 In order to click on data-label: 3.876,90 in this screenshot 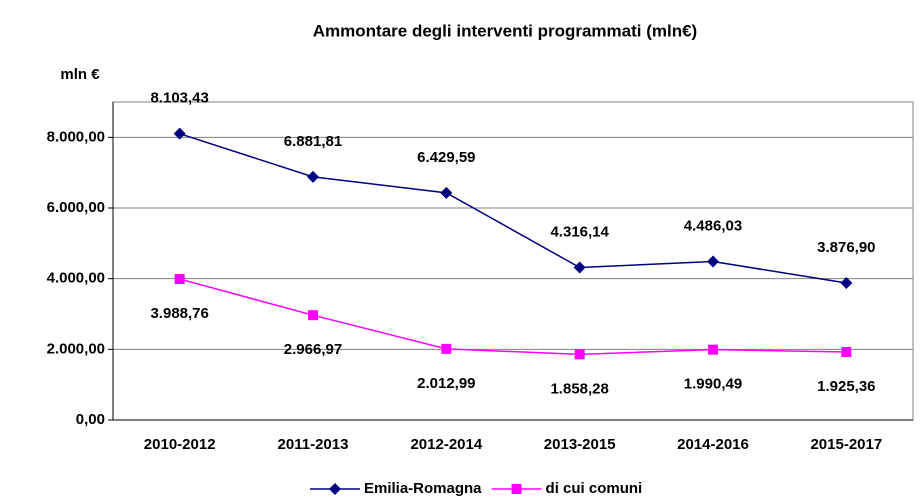, I will do `click(846, 247)`.